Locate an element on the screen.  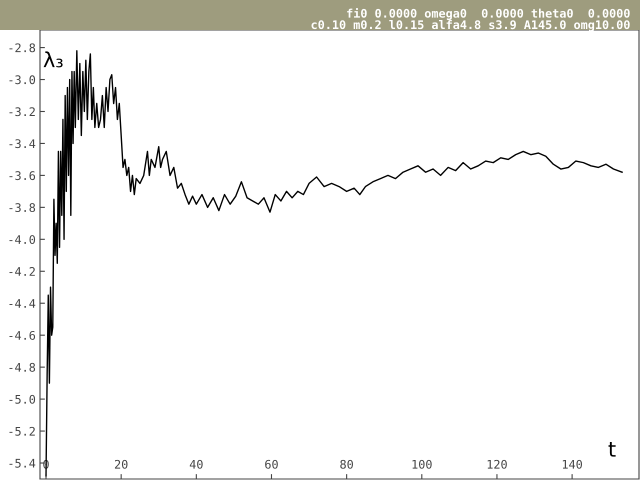
x-tick-label: 40 is located at coordinates (196, 464).